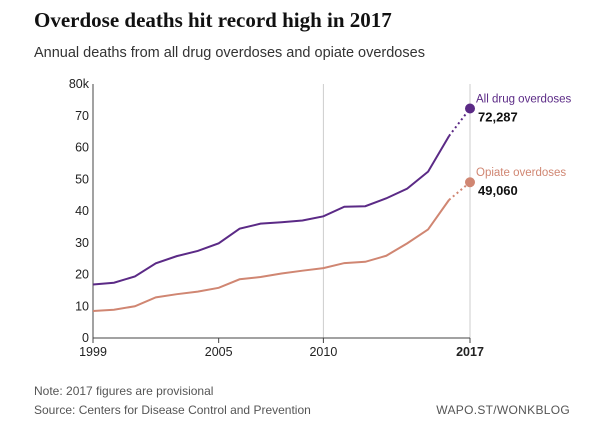 This screenshot has width=604, height=444. I want to click on x-tick-label: 1999, so click(93, 352).